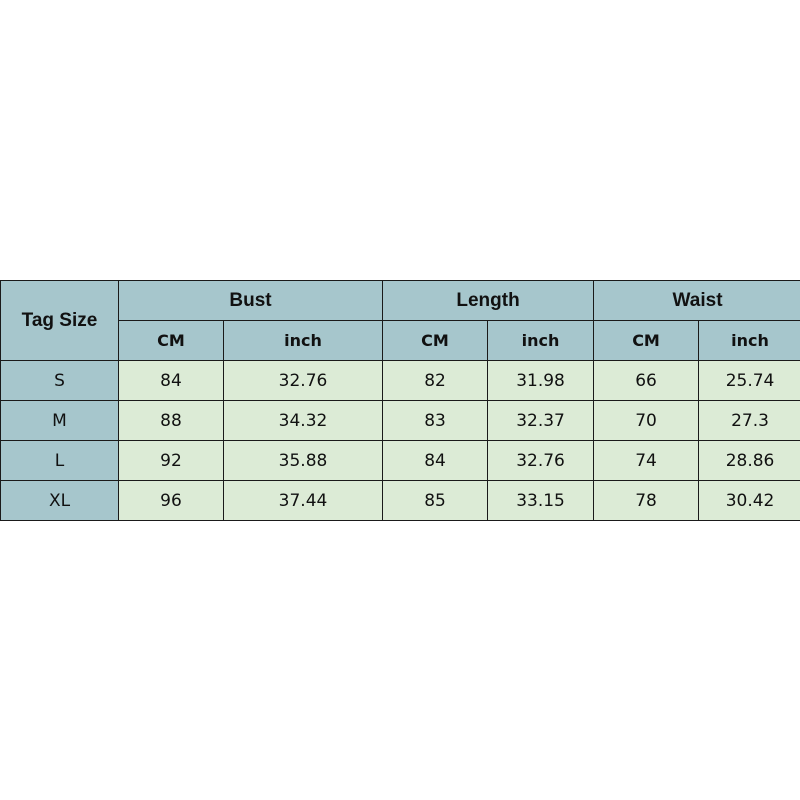 This screenshot has height=800, width=800. What do you see at coordinates (541, 500) in the screenshot?
I see `measurement-cell: 33.15` at bounding box center [541, 500].